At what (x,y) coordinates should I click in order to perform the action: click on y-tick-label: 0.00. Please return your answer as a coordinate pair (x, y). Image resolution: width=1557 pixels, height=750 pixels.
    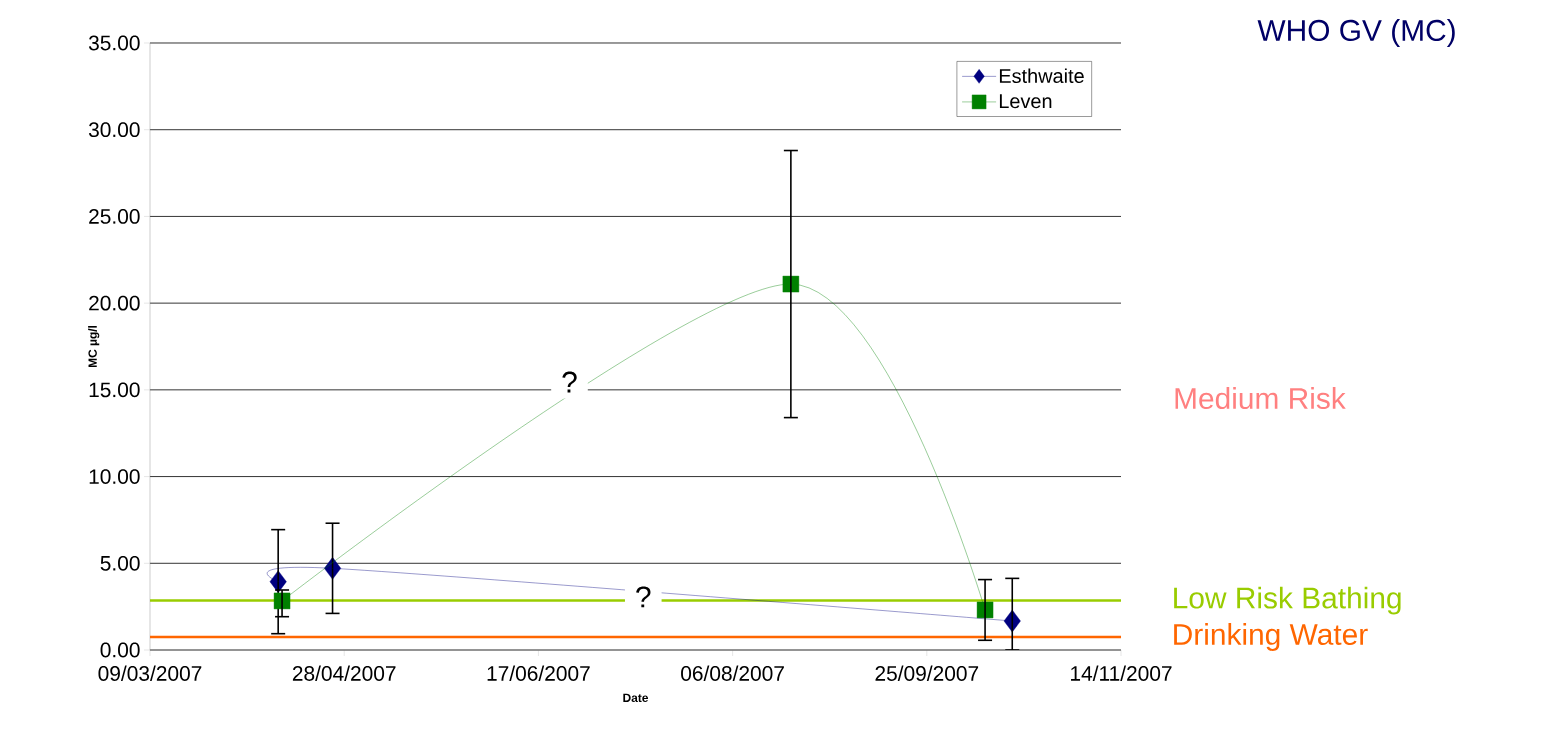
    Looking at the image, I should click on (120, 650).